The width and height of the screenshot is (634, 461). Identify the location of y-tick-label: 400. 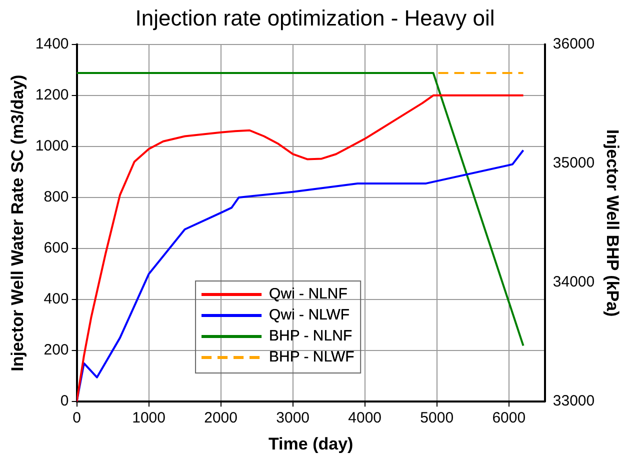
(56, 299).